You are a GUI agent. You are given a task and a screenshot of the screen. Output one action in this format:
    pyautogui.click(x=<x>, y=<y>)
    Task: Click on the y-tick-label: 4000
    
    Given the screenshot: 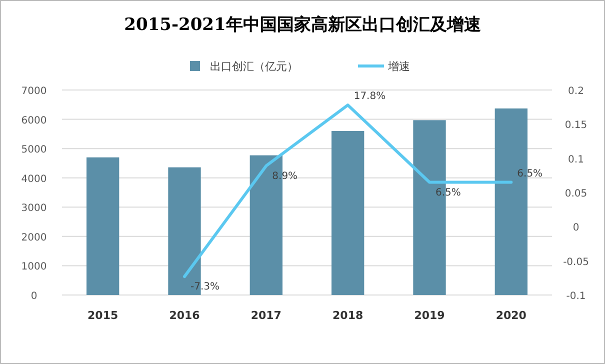 What is the action you would take?
    pyautogui.click(x=34, y=179)
    